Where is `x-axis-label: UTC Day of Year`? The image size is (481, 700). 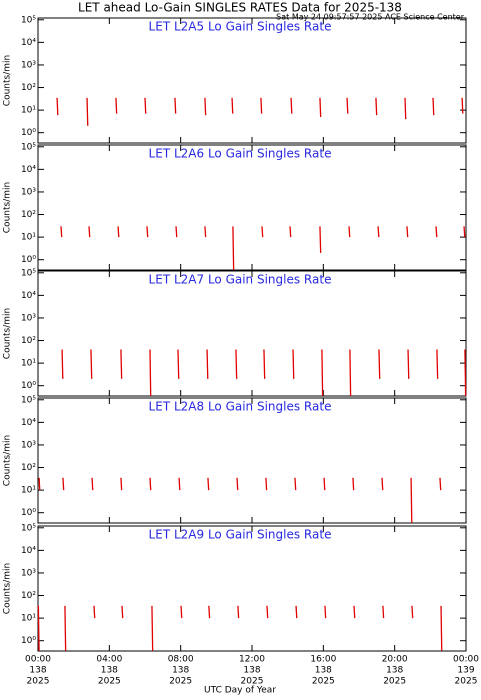
x-axis-label: UTC Day of Year is located at coordinates (240, 691).